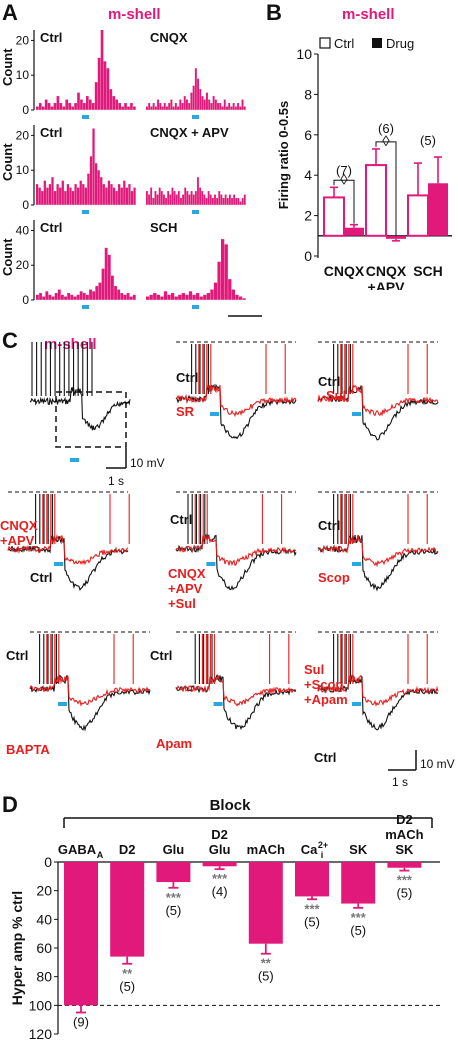 This screenshot has width=458, height=1050. Describe the element at coordinates (386, 141) in the screenshot. I see `significance-diamond: ◊` at that location.